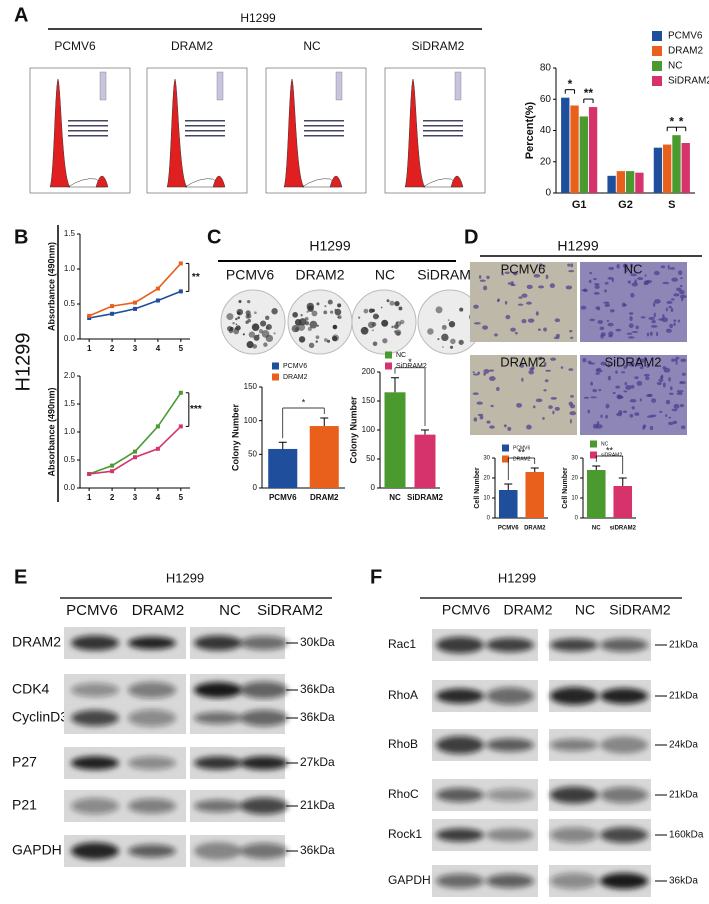 The width and height of the screenshot is (709, 904). I want to click on x-tick-label: 4, so click(158, 348).